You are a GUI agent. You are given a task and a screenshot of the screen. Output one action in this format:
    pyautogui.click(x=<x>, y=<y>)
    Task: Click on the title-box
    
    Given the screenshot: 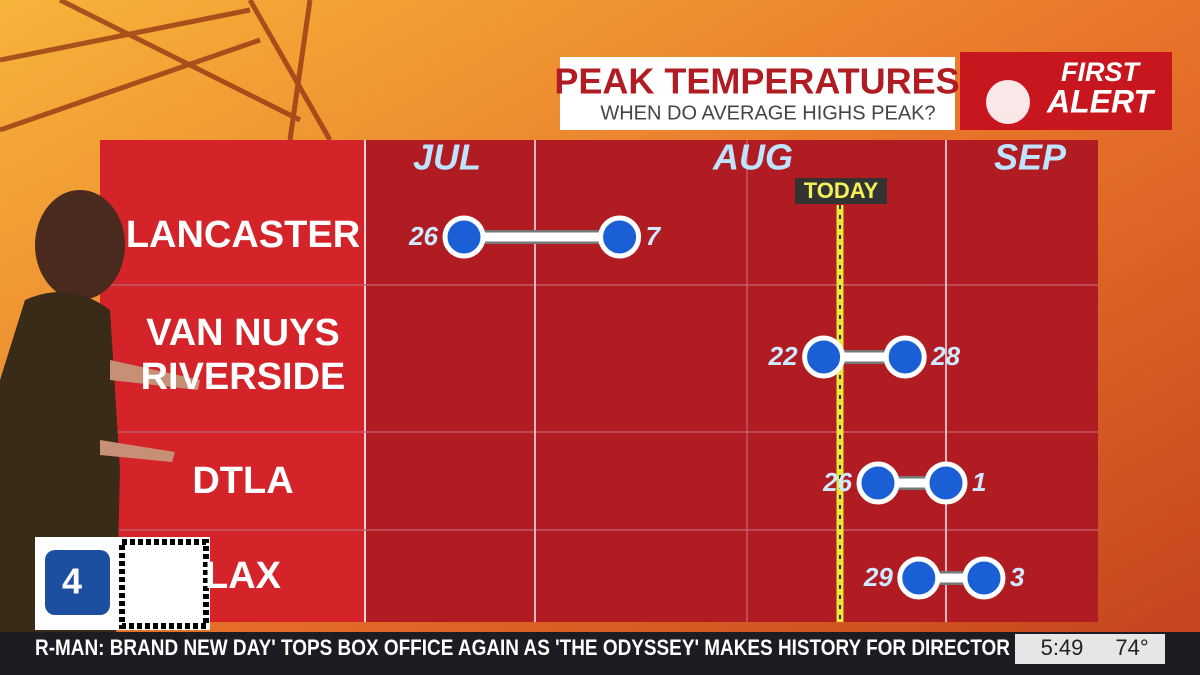 What is the action you would take?
    pyautogui.click(x=757, y=93)
    